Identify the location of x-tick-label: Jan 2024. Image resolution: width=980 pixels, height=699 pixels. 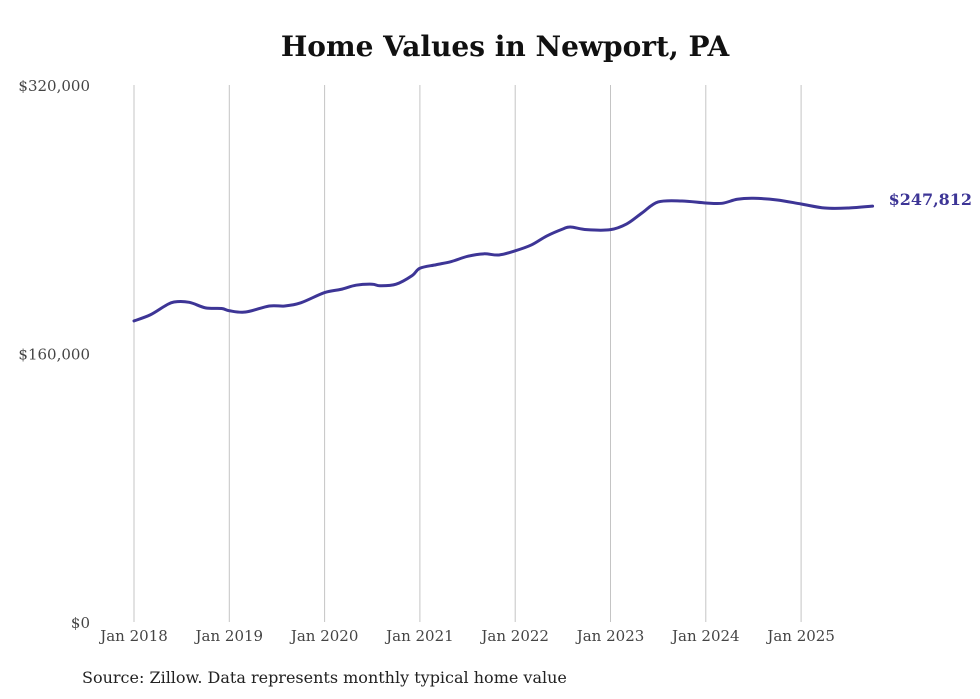
(705, 636).